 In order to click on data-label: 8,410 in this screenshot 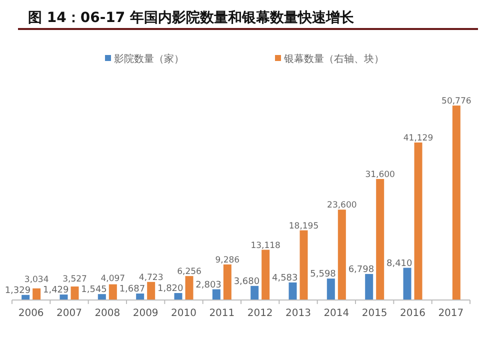, I will do `click(399, 263)`.